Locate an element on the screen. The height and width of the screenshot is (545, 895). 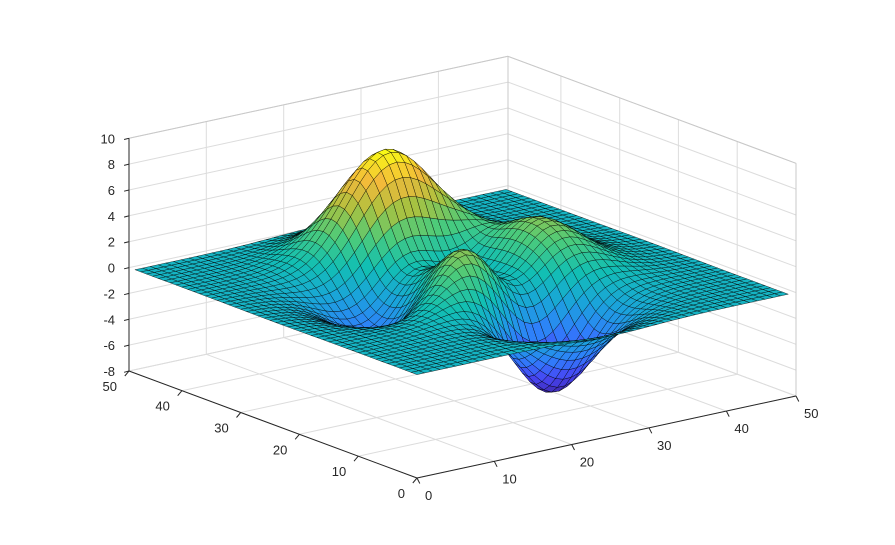
y-tick-label: 40 is located at coordinates (162, 406).